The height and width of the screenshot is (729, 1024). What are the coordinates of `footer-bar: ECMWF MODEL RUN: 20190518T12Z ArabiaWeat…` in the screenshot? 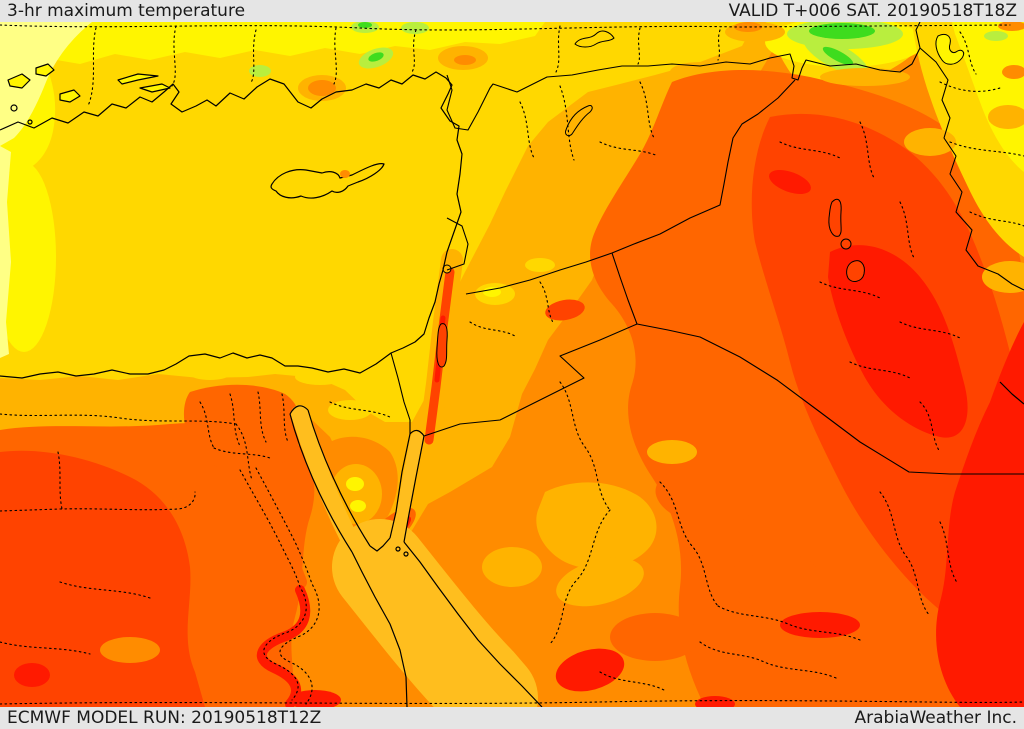 It's located at (512, 718).